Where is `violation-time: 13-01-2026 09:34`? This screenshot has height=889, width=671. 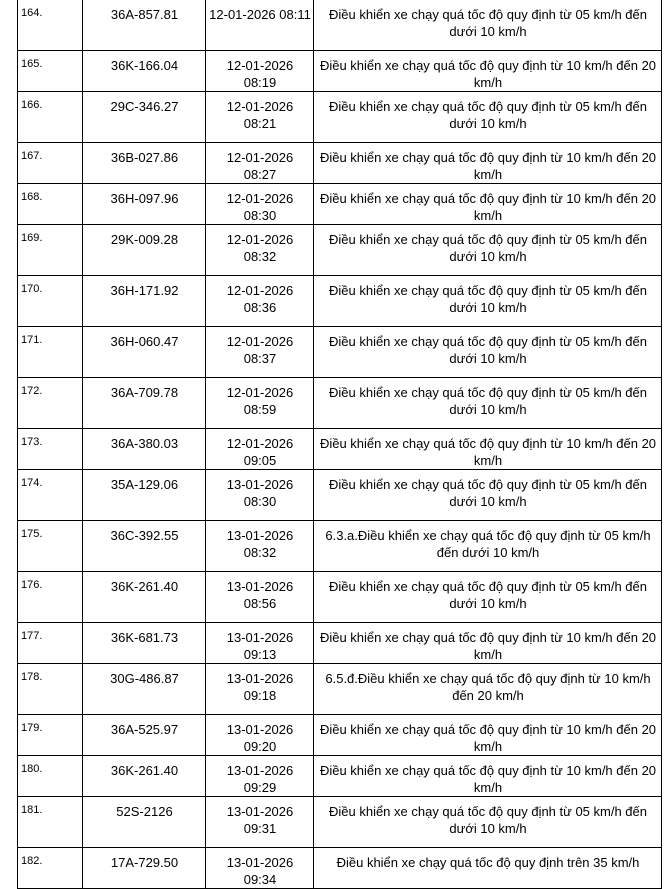 violation-time: 13-01-2026 09:34 is located at coordinates (259, 868).